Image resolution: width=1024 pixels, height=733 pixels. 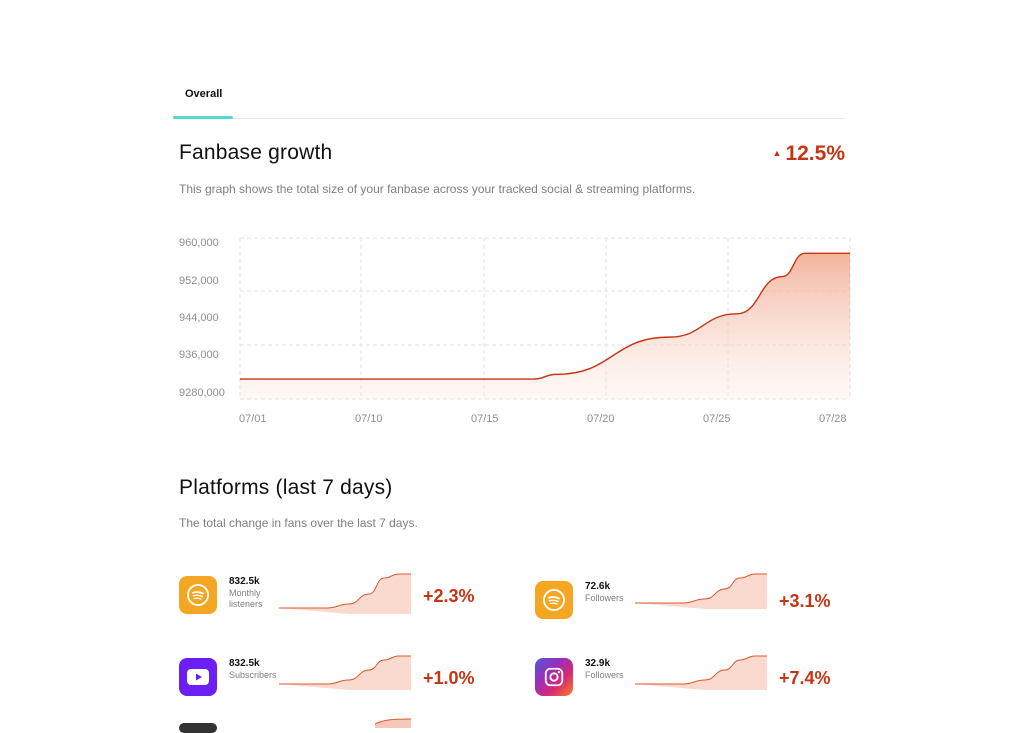 I want to click on platform-spotify-followers: 72.6k Followers +3.1%, so click(x=700, y=599).